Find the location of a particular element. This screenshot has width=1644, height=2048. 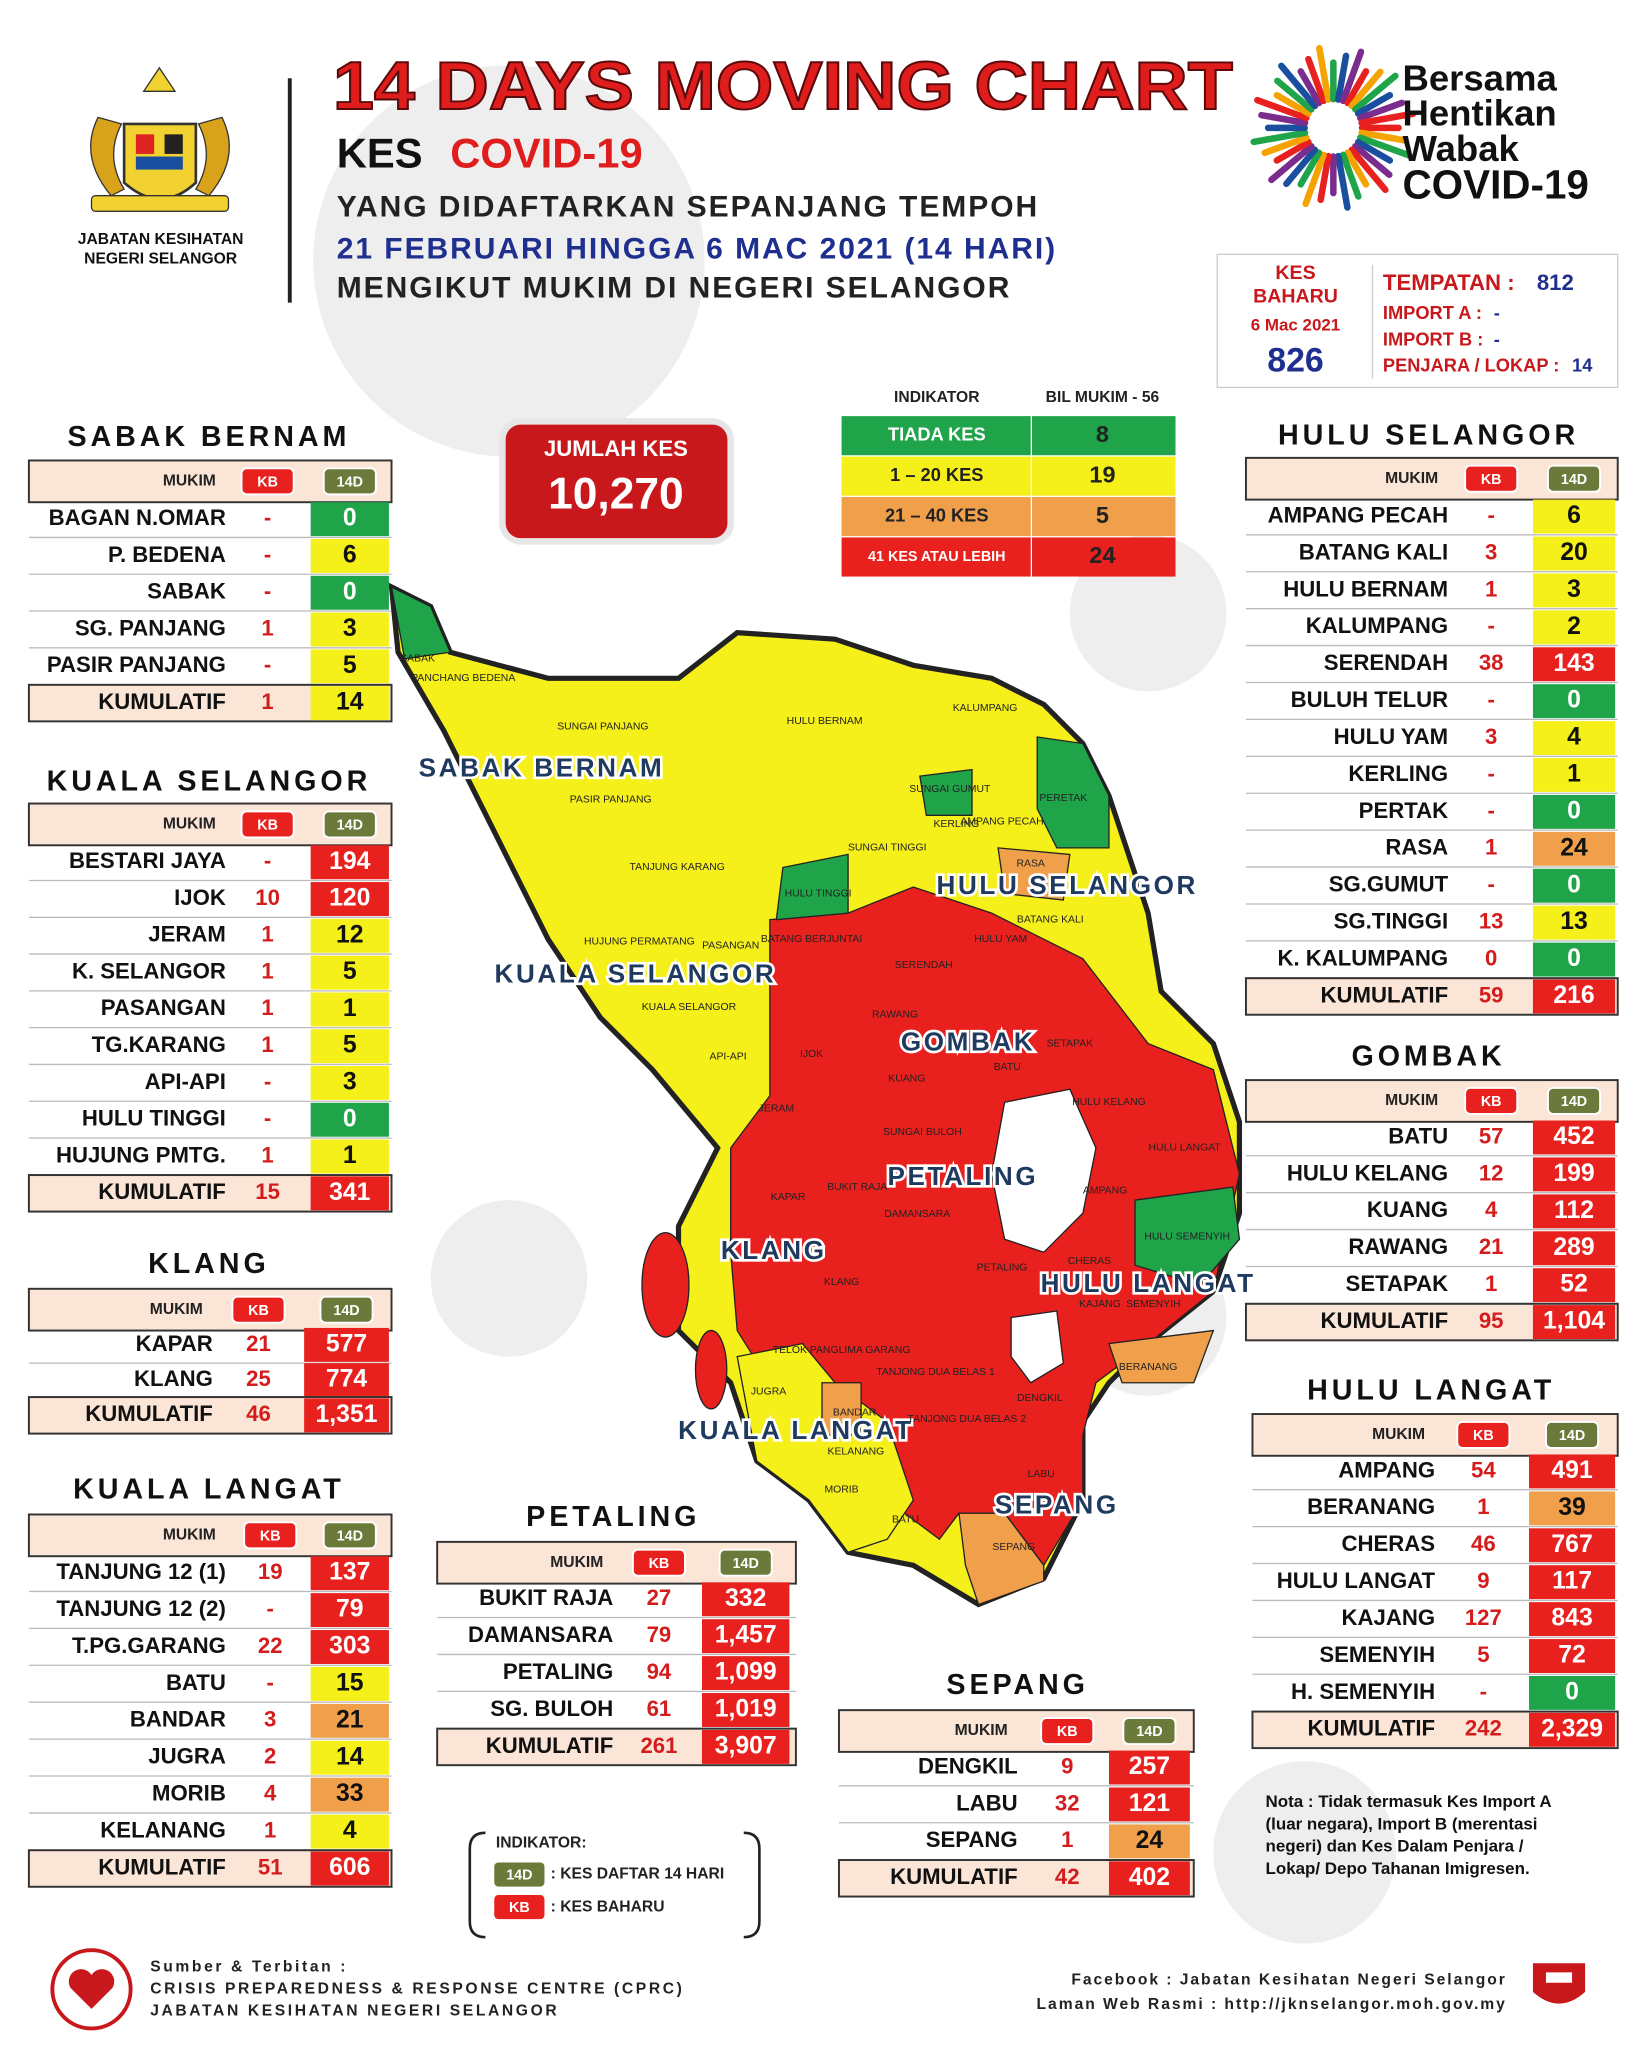

total-box is located at coordinates (616, 481).